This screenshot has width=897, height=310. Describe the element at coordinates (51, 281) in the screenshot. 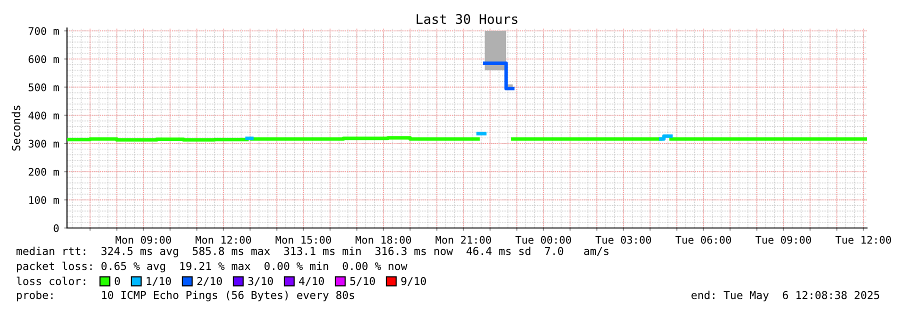

I see `text: loss color:` at that location.